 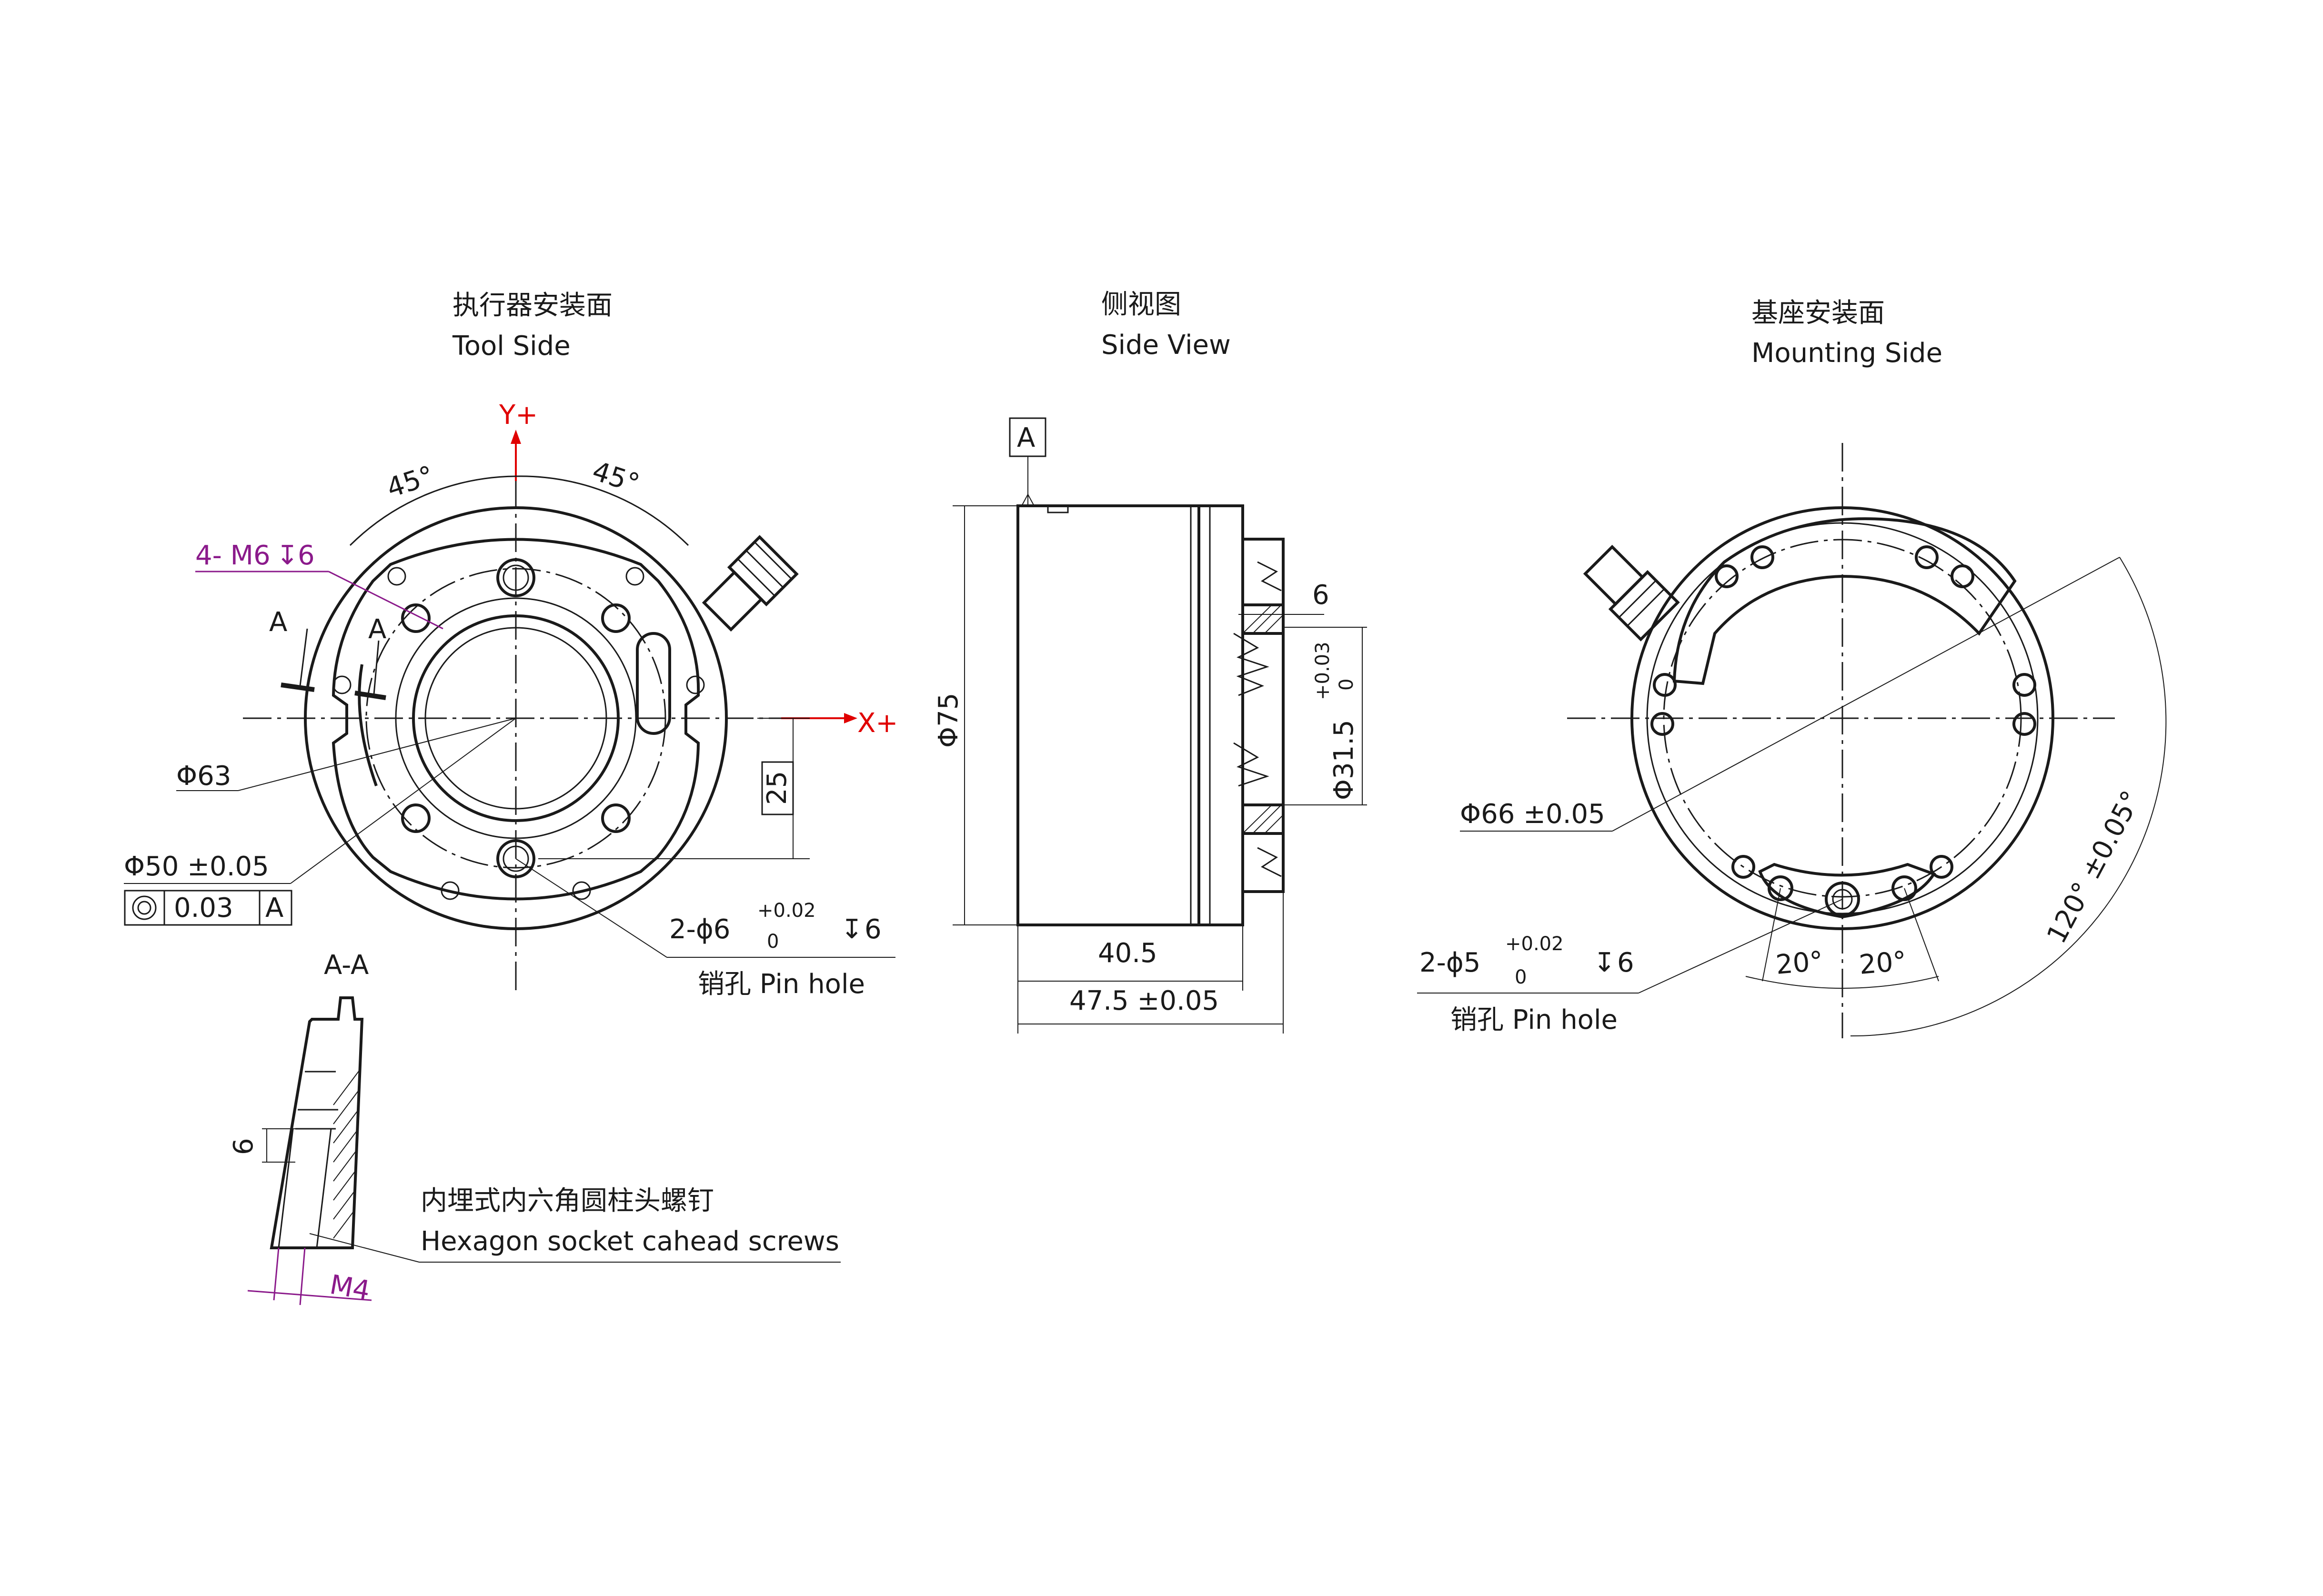 What do you see at coordinates (410, 482) in the screenshot?
I see `tool-angle-left: 45°` at bounding box center [410, 482].